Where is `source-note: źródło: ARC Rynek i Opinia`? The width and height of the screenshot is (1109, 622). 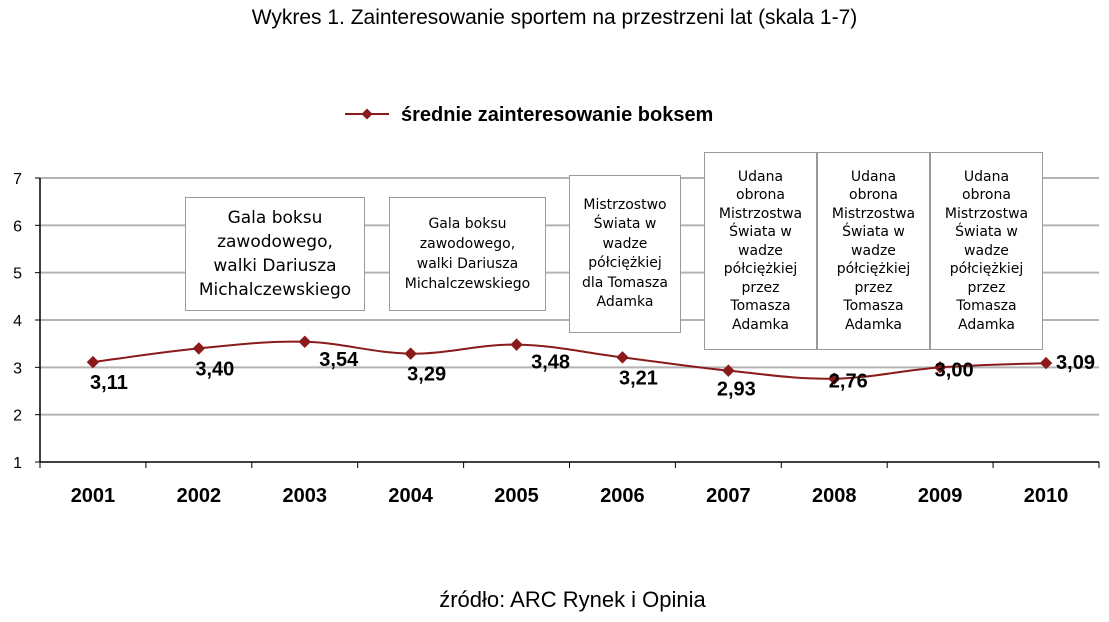
source-note: źródło: ARC Rynek i Opinia is located at coordinates (572, 599).